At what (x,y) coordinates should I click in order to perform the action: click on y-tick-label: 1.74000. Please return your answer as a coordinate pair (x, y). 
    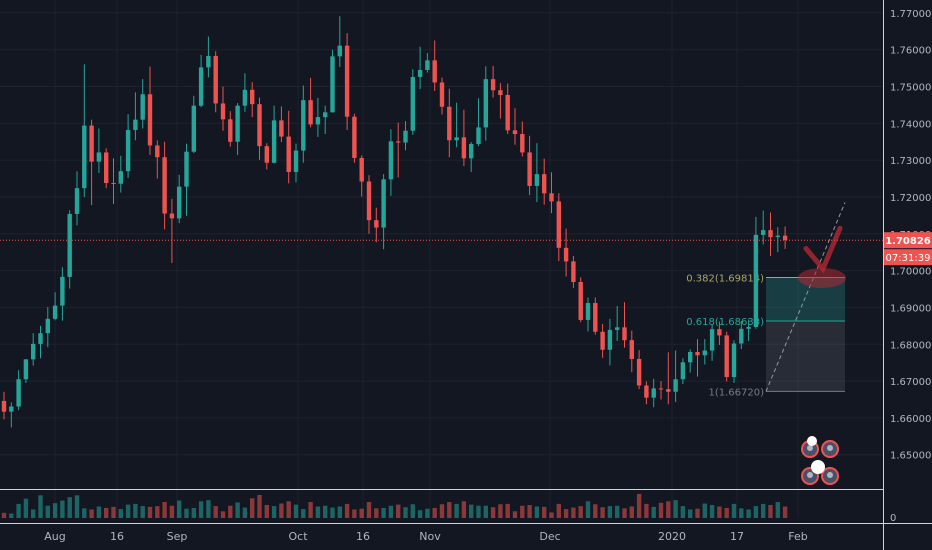
    Looking at the image, I should click on (910, 124).